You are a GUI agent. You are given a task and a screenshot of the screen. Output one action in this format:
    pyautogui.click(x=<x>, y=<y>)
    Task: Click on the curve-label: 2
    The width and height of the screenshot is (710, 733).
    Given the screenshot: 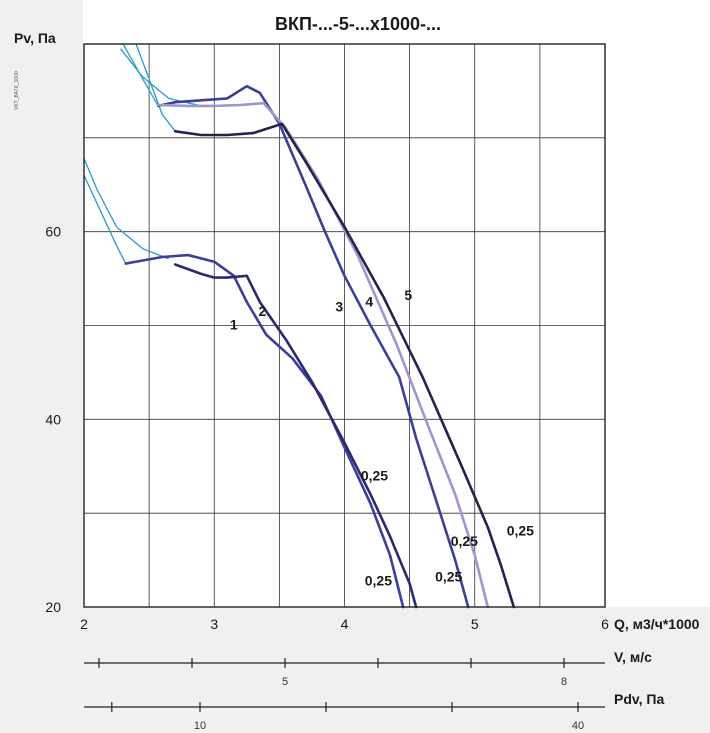 What is the action you would take?
    pyautogui.click(x=263, y=311)
    